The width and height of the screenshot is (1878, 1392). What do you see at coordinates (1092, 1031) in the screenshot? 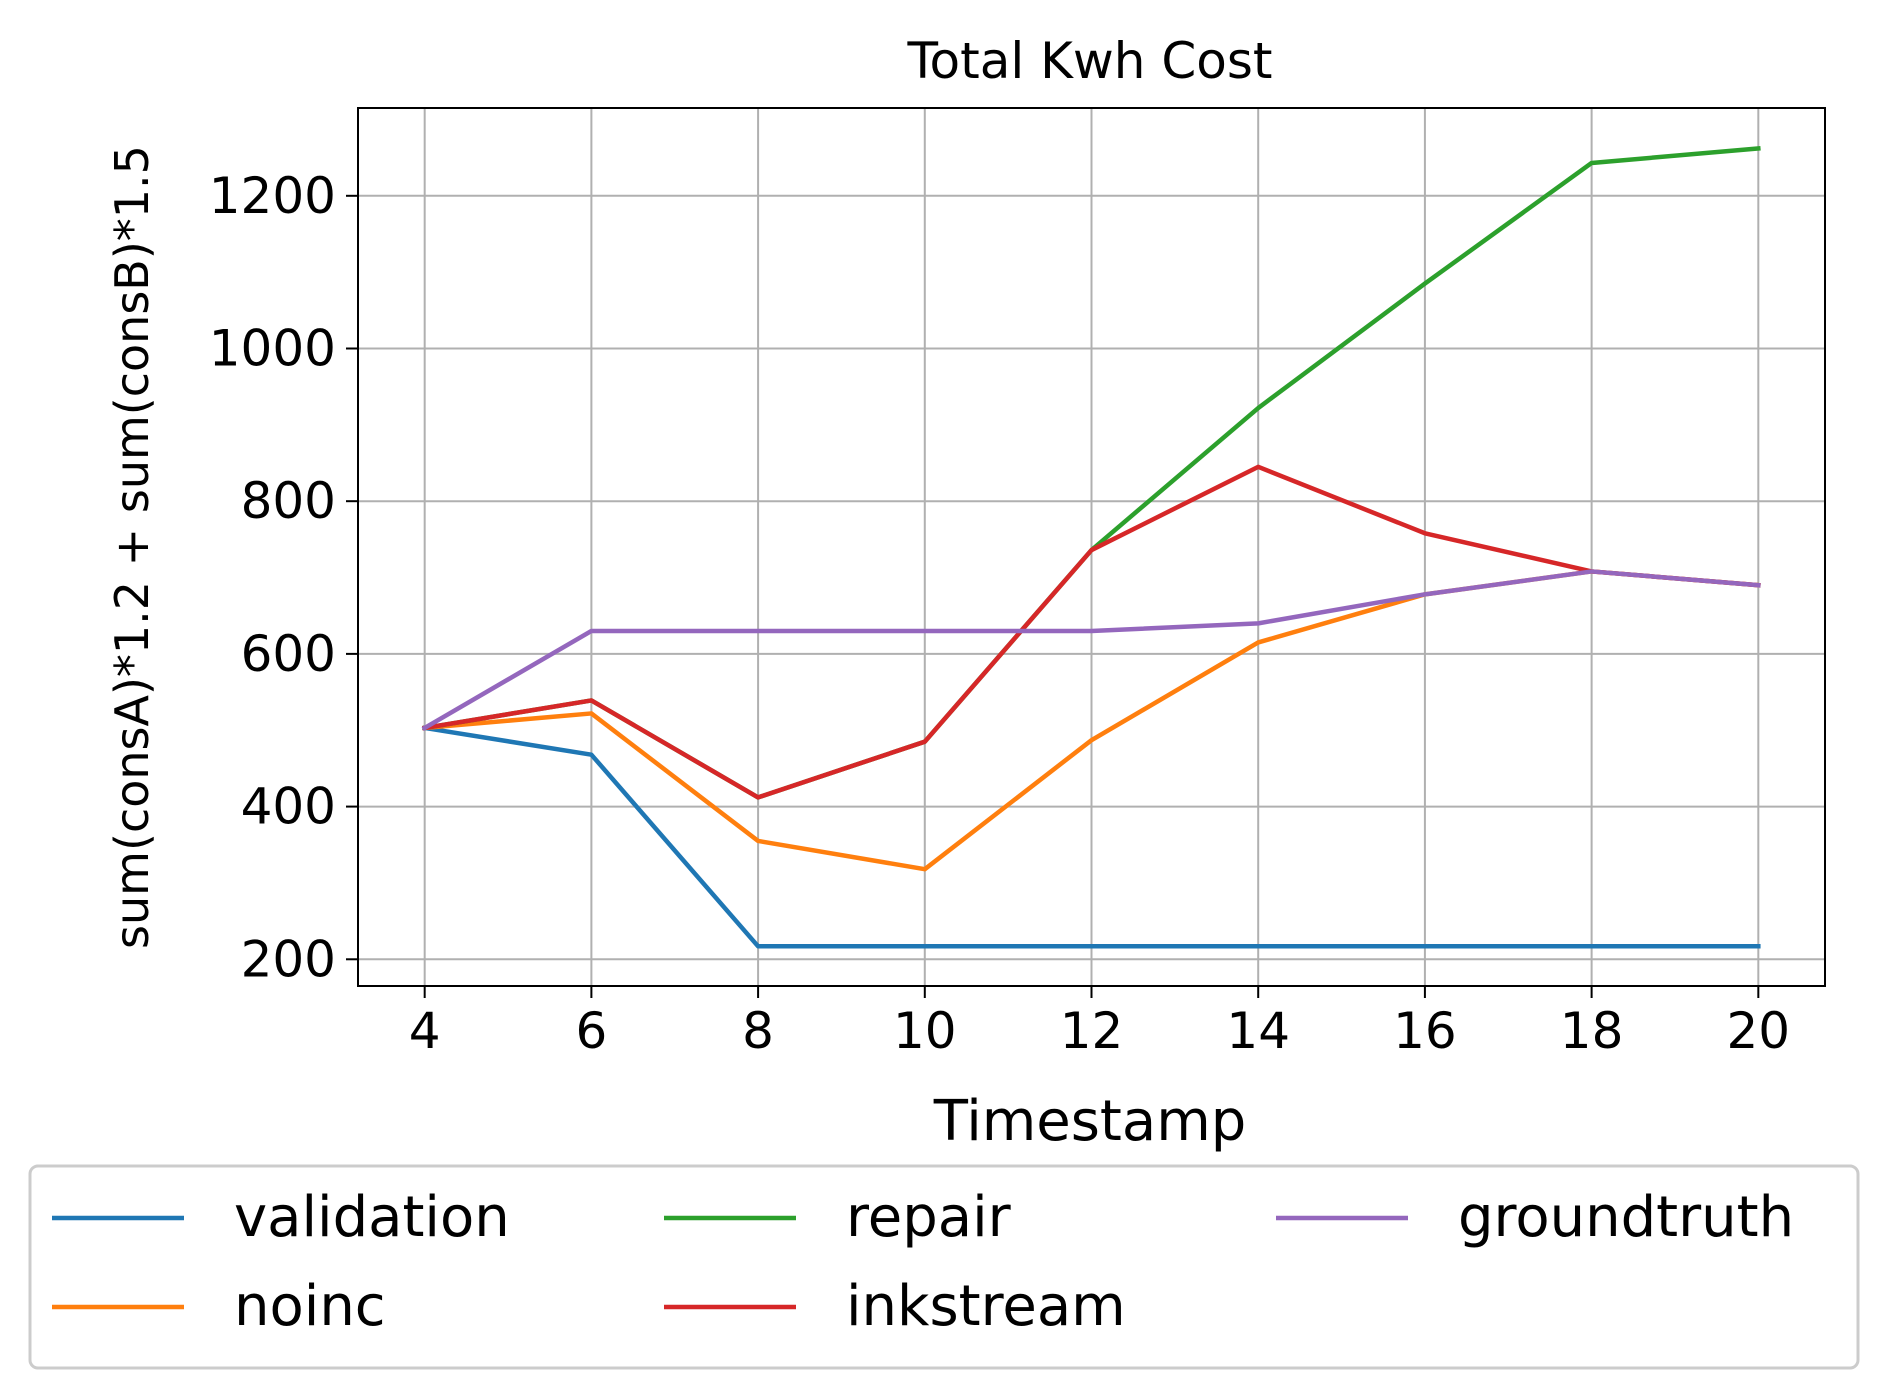
I see `x-tick-label: 12` at bounding box center [1092, 1031].